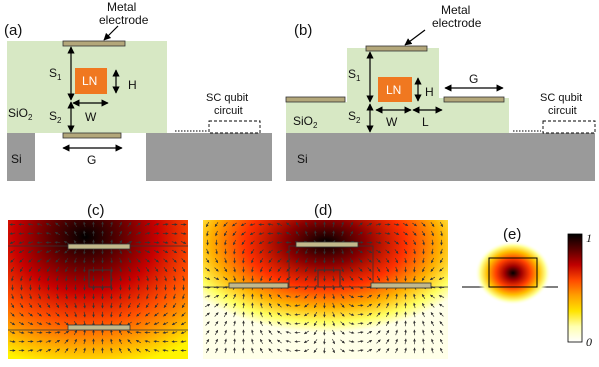  I want to click on panel-c-top-electrode, so click(99, 246).